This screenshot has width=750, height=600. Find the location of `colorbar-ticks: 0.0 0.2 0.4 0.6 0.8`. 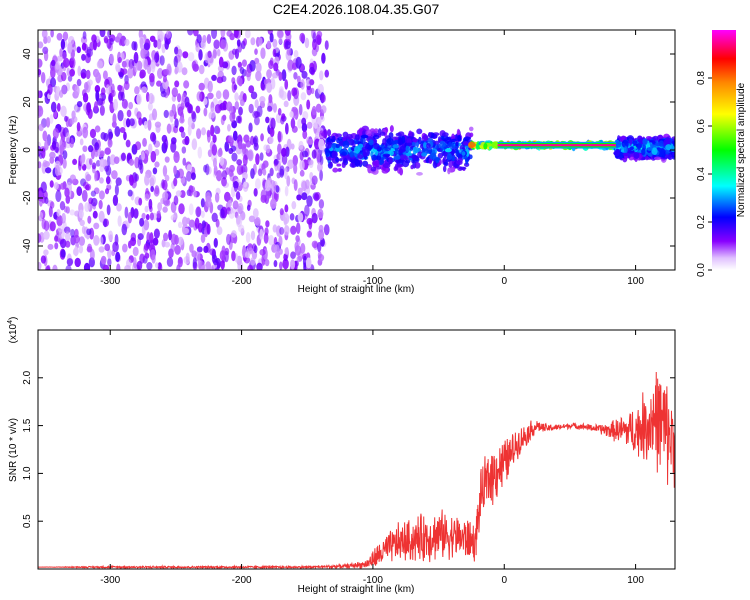

colorbar-ticks: 0.0 0.2 0.4 0.6 0.8 is located at coordinates (704, 174).